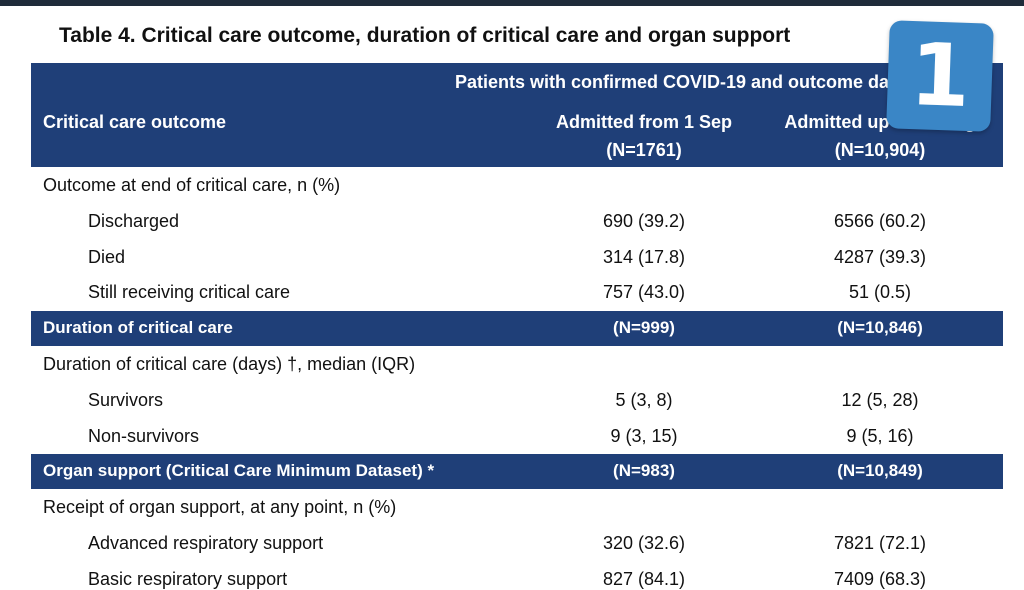 The height and width of the screenshot is (590, 1024). I want to click on cell-value: 757 (43.0), so click(644, 292).